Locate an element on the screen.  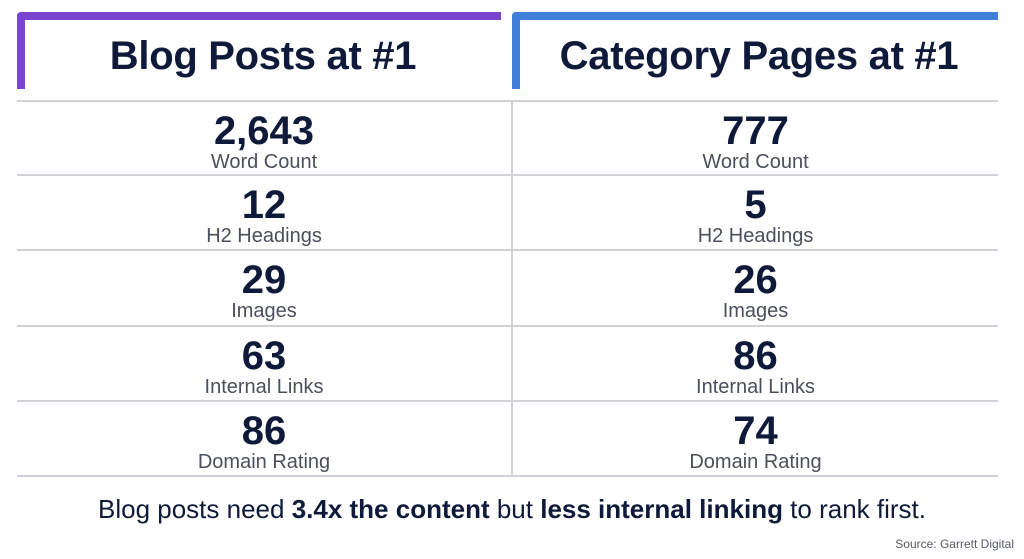
table-cell-category-internal-links: 86 Internal Links is located at coordinates (755, 364).